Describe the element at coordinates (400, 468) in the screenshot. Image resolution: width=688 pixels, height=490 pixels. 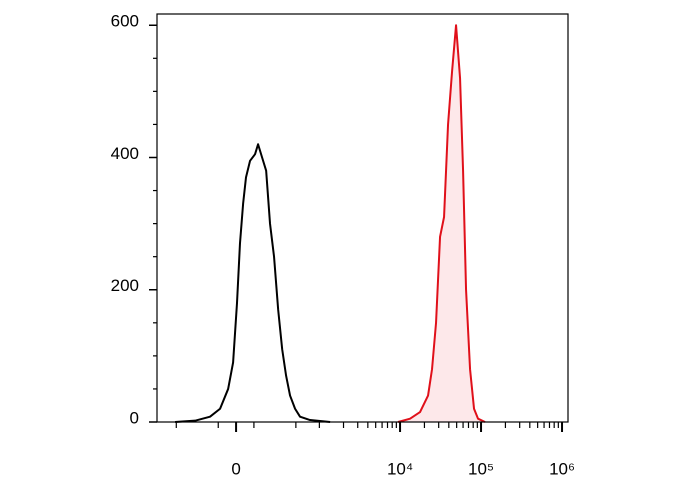
I see `x-tick-label: 10⁴` at that location.